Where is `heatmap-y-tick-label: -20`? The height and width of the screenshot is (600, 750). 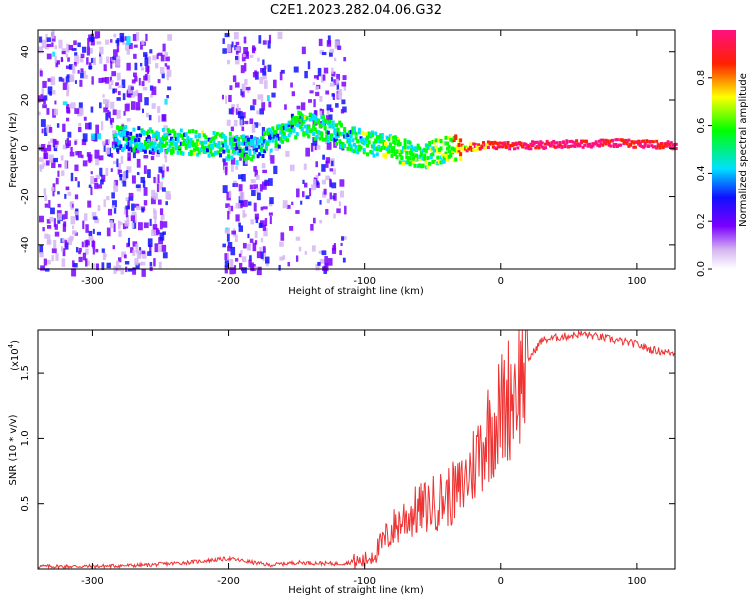 heatmap-y-tick-label: -20 is located at coordinates (25, 196).